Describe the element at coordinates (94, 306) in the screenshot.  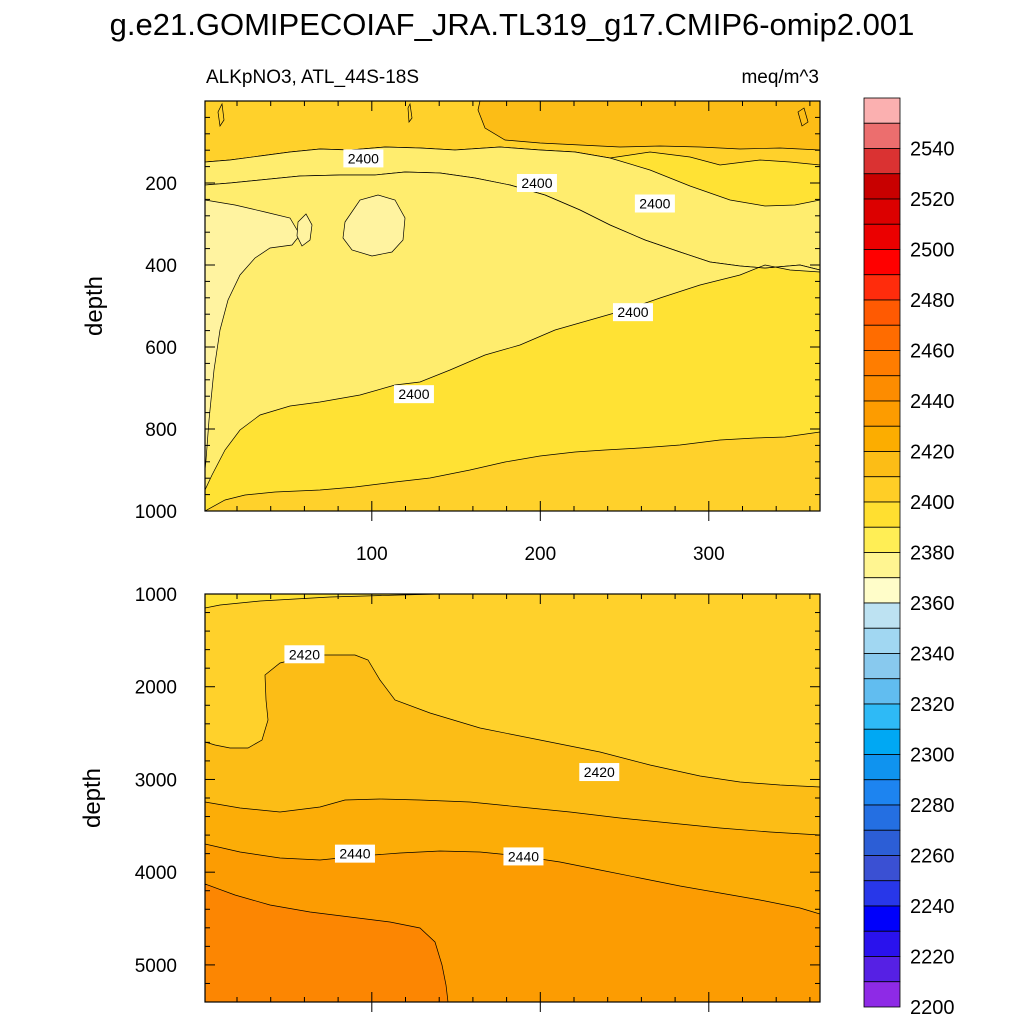
I see `upper-ylabel: depth` at that location.